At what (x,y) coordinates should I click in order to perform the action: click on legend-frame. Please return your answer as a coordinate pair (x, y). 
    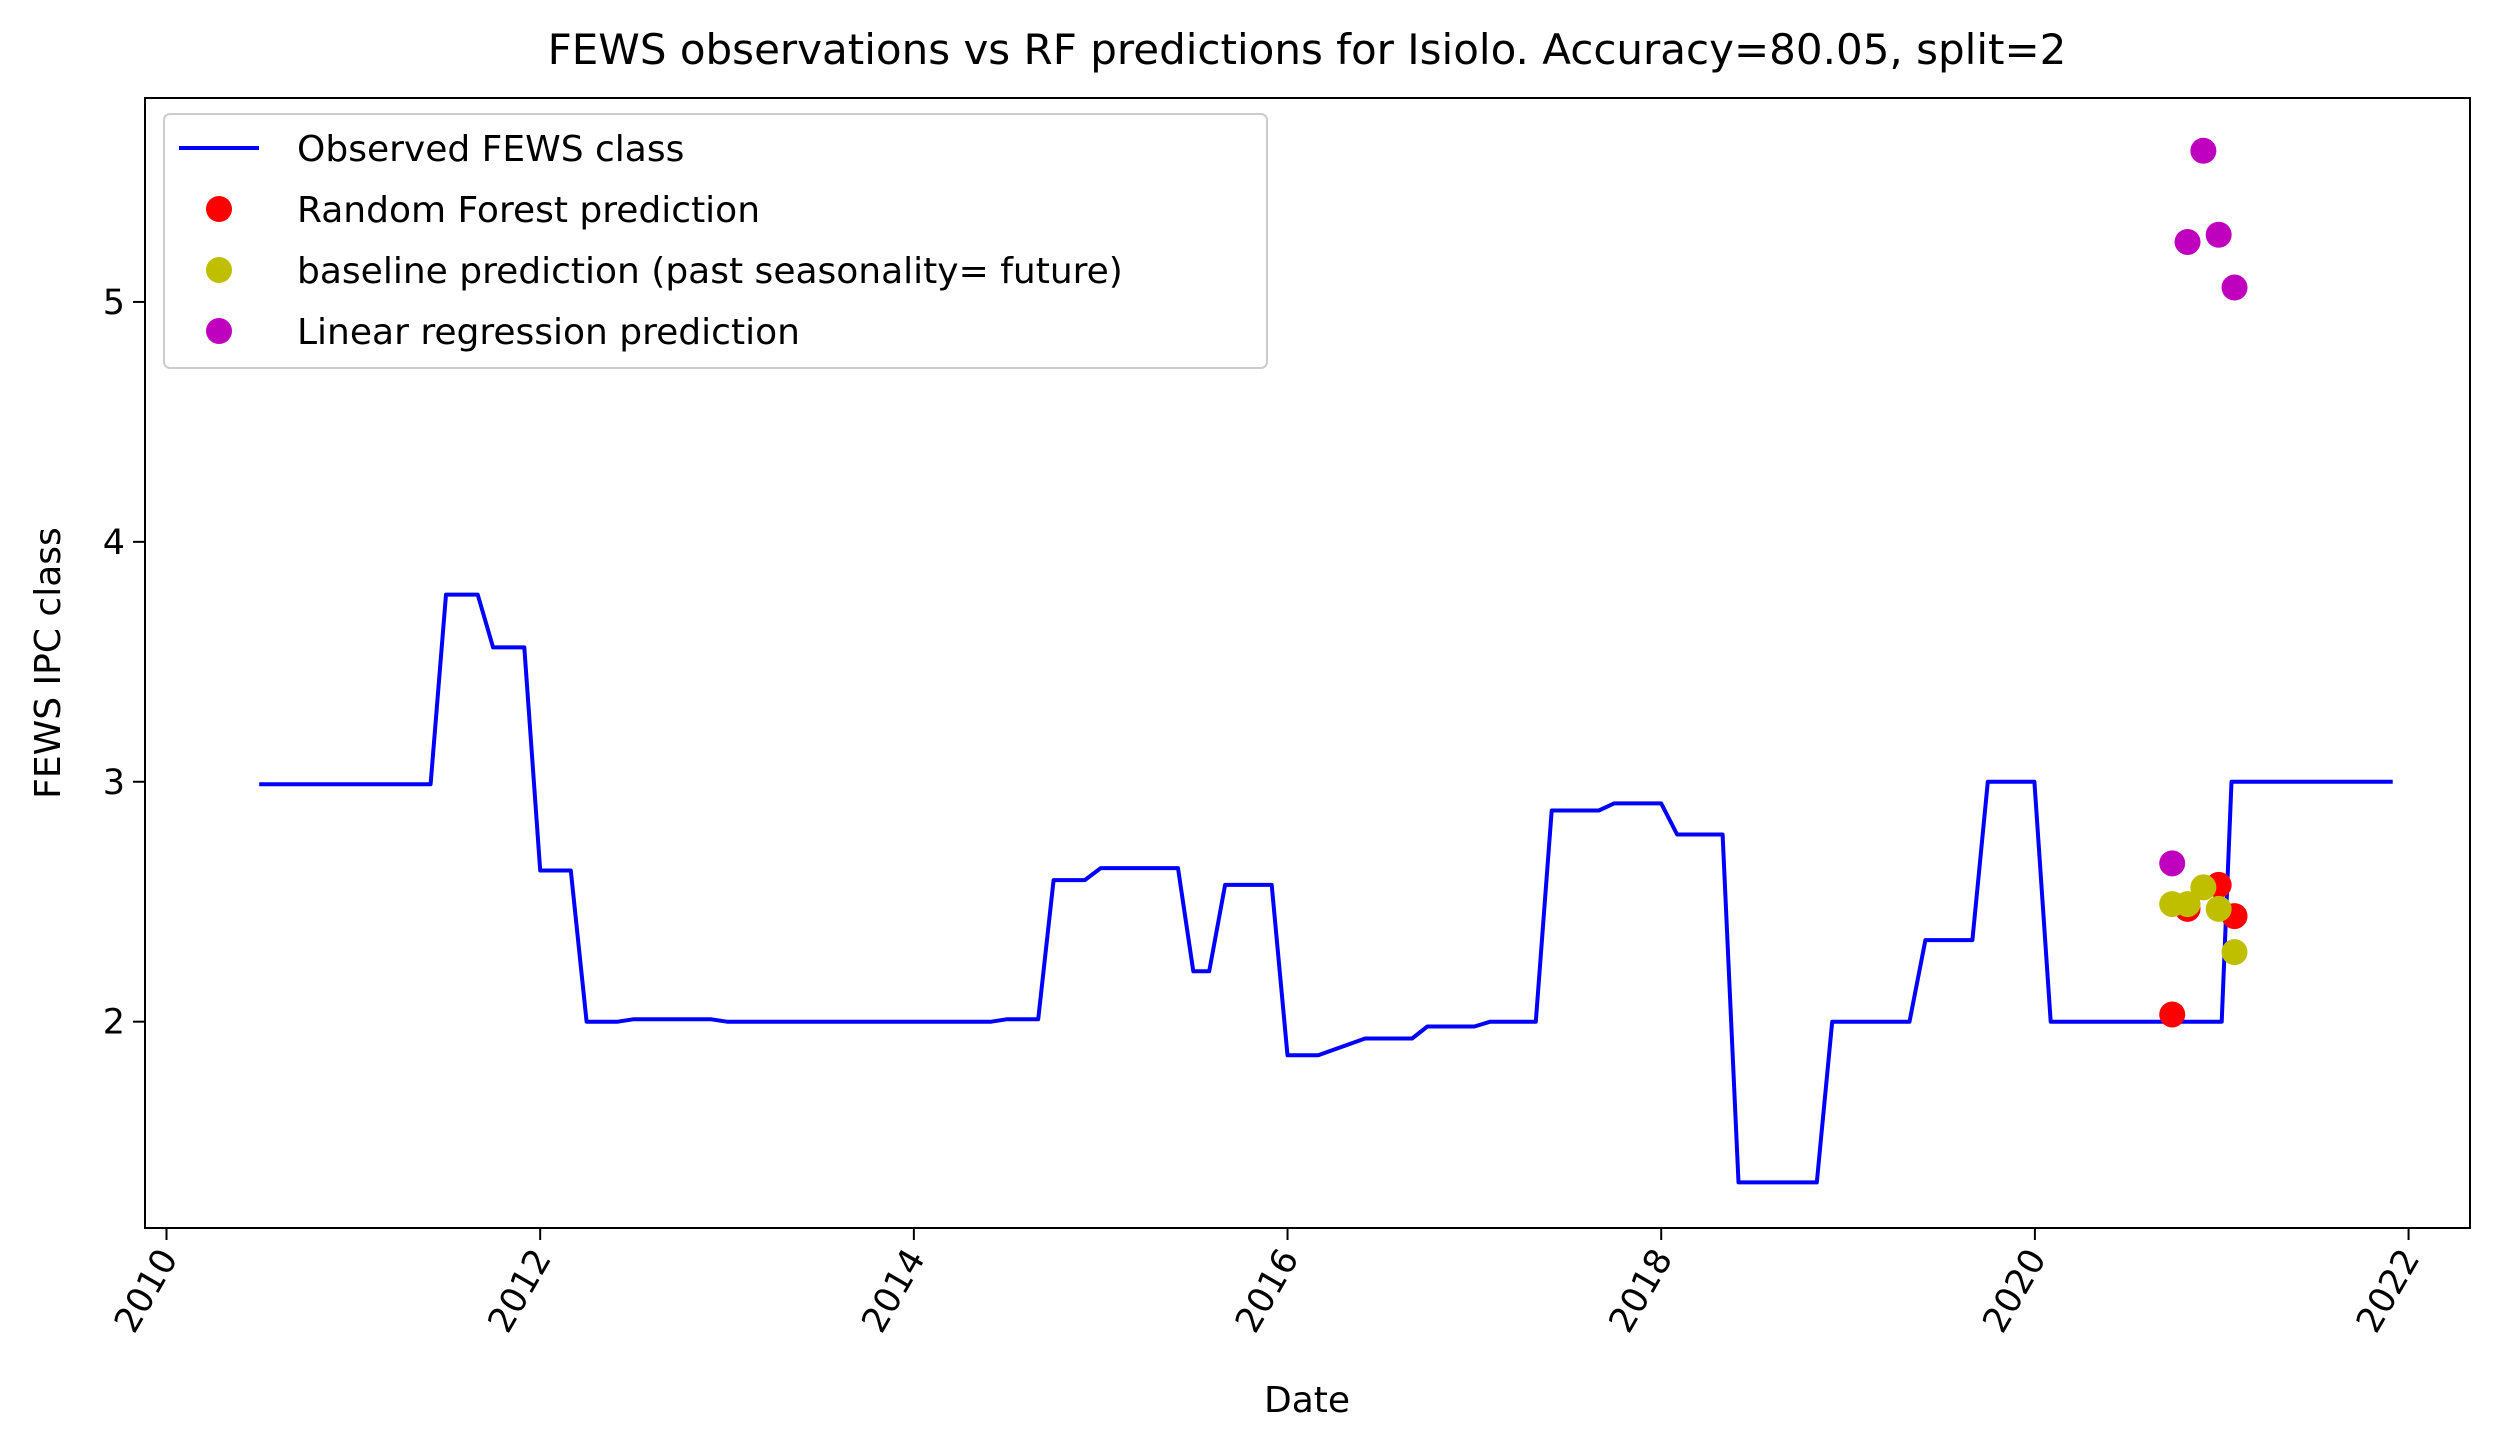
    Looking at the image, I should click on (715, 241).